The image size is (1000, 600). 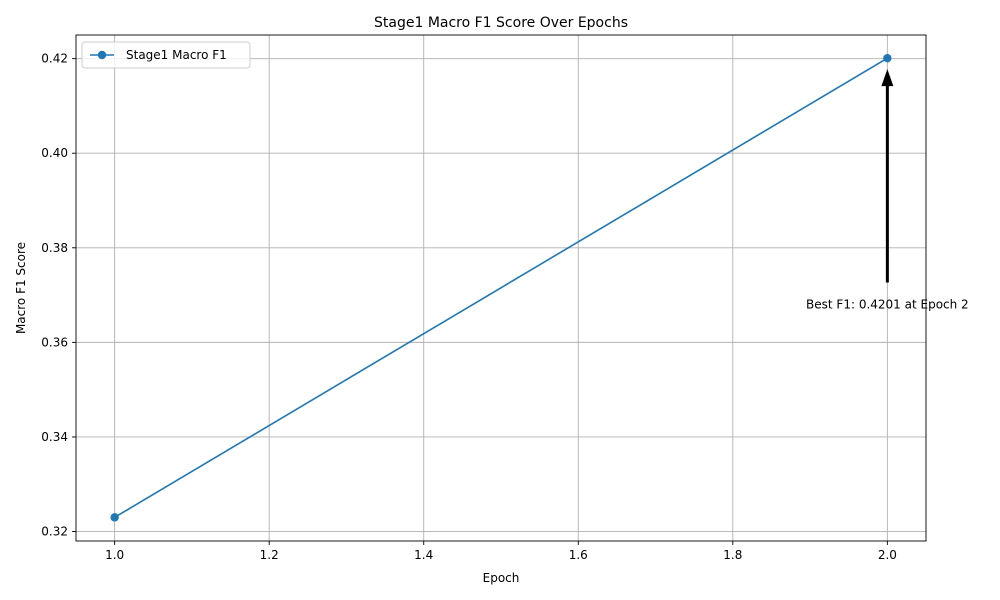 I want to click on y-tick-label: 0.42, so click(x=54, y=59).